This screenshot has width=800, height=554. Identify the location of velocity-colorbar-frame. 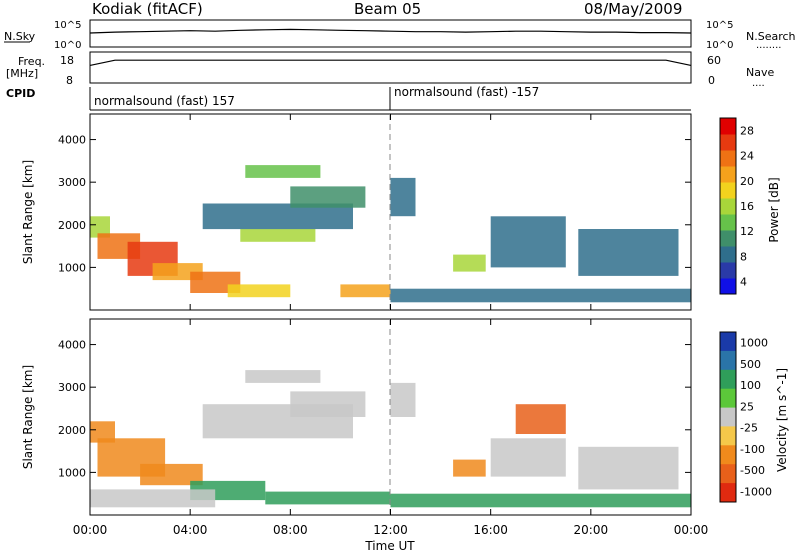
(728, 417).